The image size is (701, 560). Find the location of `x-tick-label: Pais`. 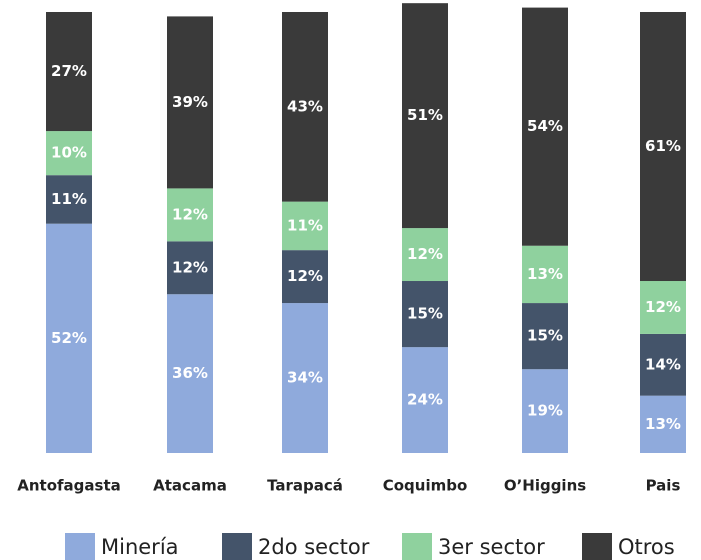

x-tick-label: Pais is located at coordinates (663, 486).